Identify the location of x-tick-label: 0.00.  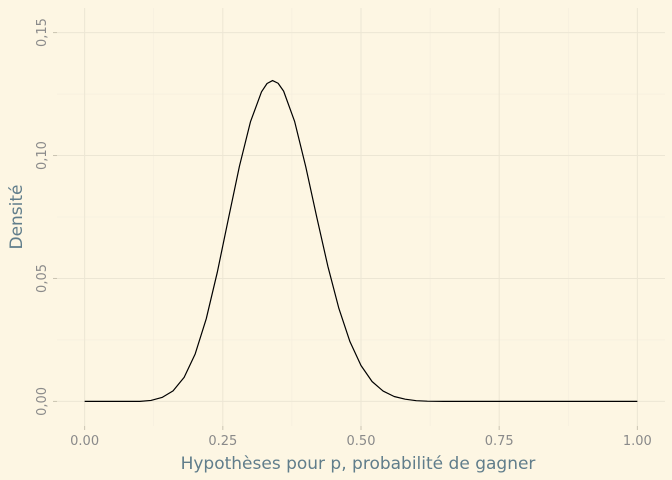
(84, 441).